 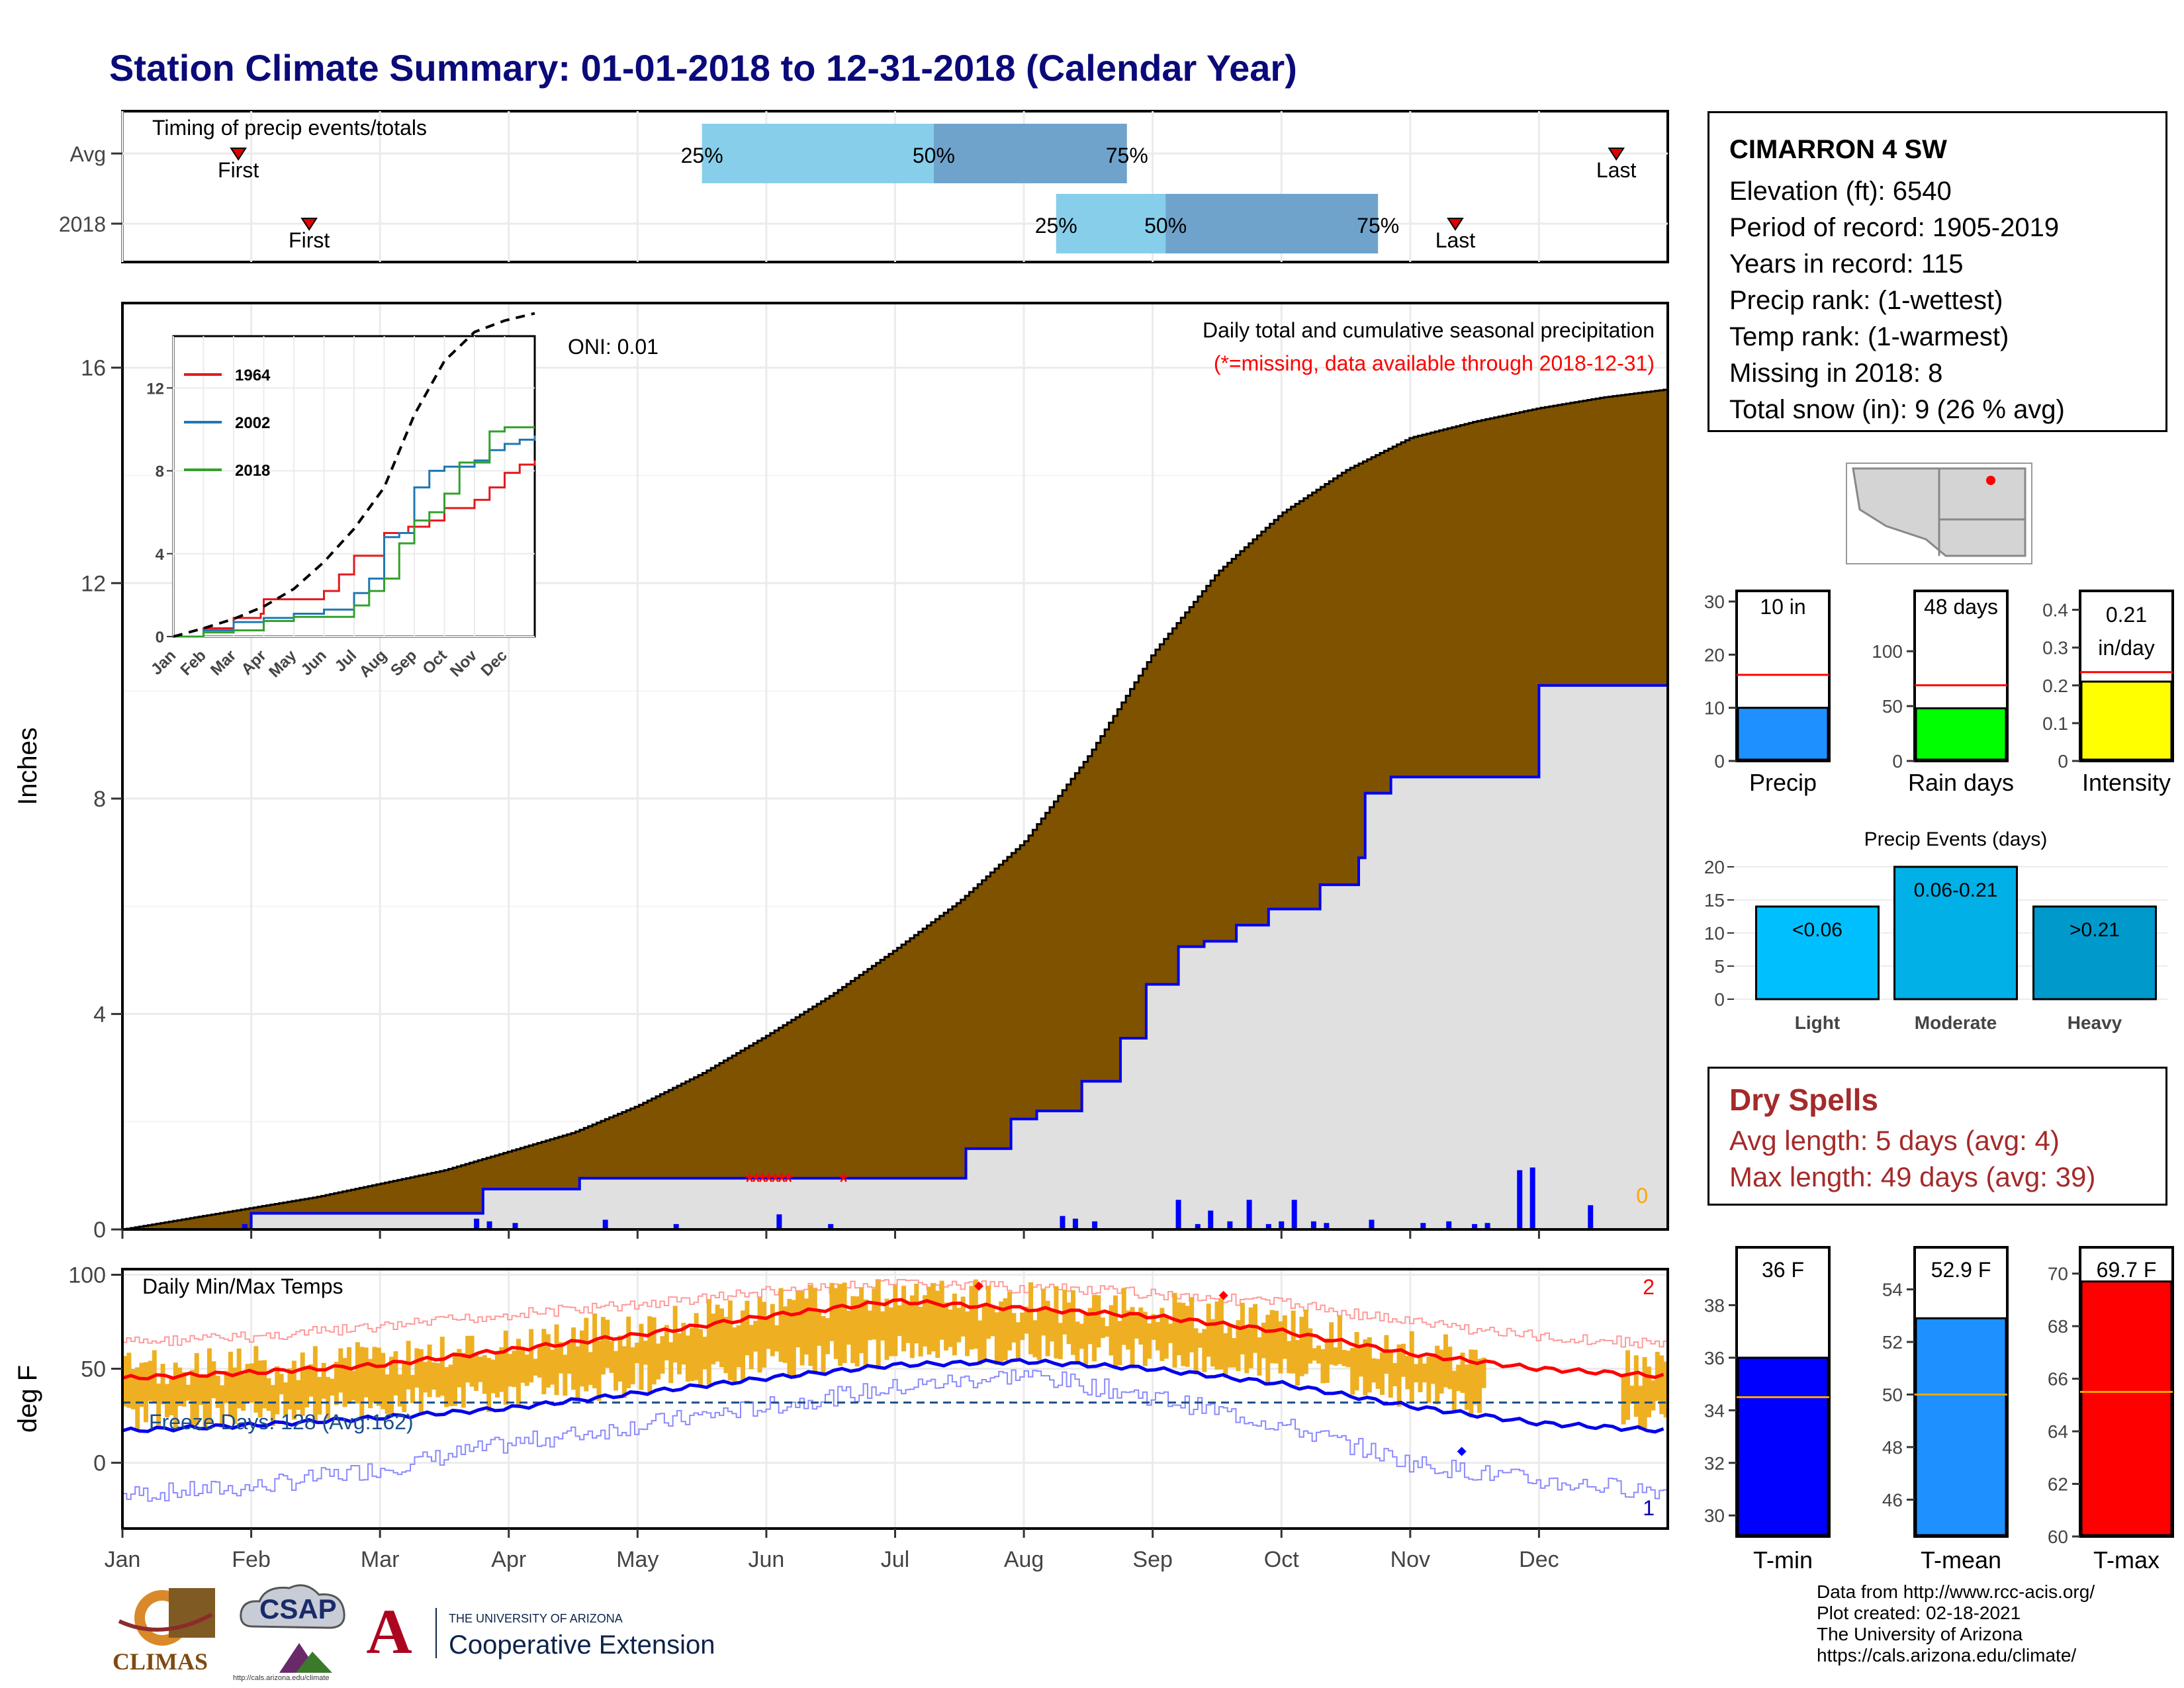 What do you see at coordinates (1897, 409) in the screenshot?
I see `station-snow: Total snow (in): 9 (26 % avg)` at bounding box center [1897, 409].